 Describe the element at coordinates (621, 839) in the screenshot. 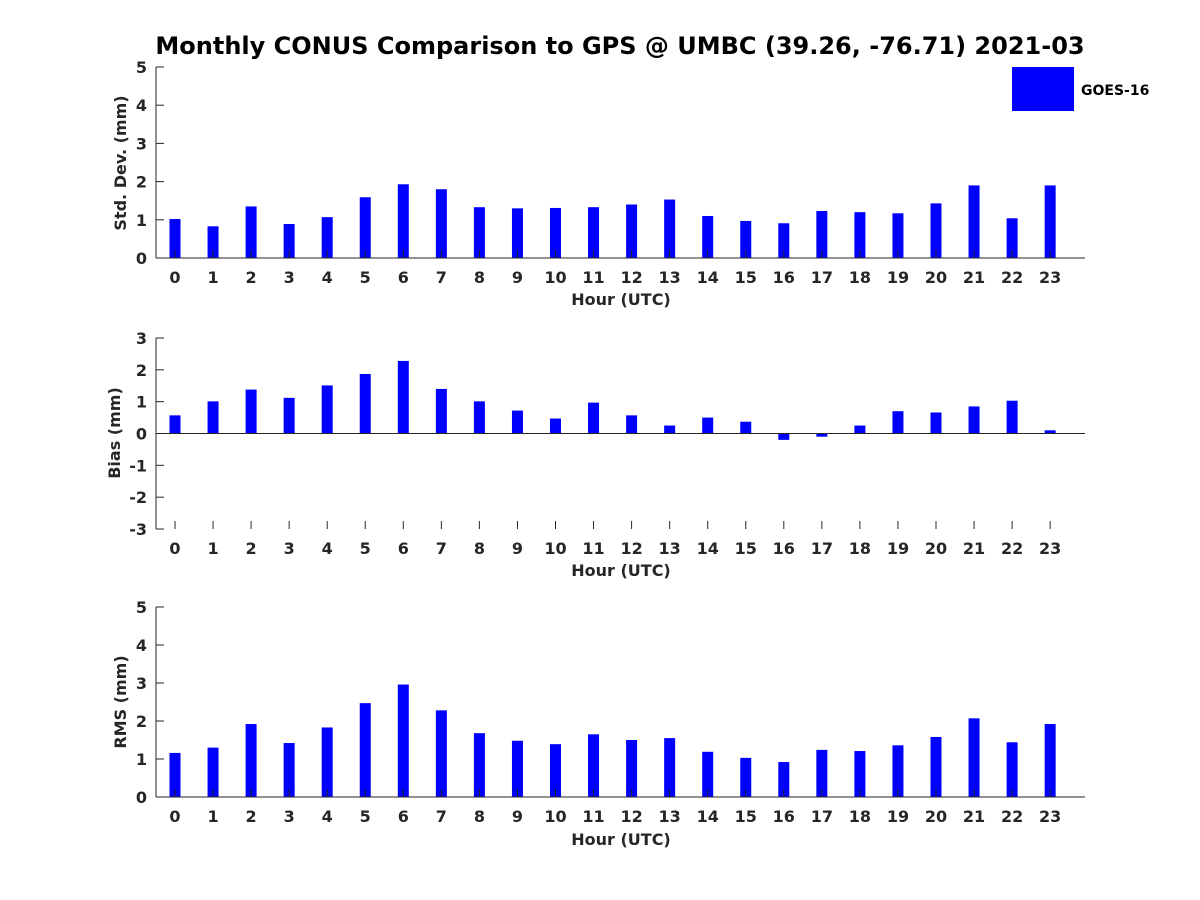

I see `x-axis-label: Hour (UTC)` at that location.